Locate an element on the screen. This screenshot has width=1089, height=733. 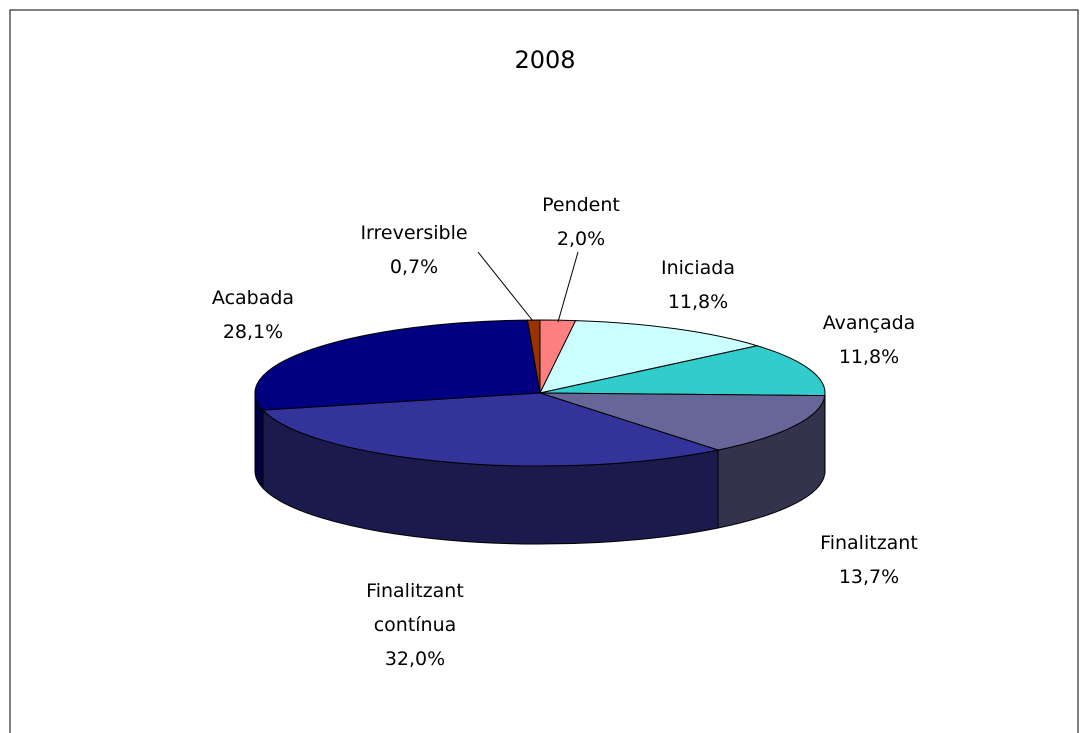
category-label: Finalitzant contínua is located at coordinates (415, 608).